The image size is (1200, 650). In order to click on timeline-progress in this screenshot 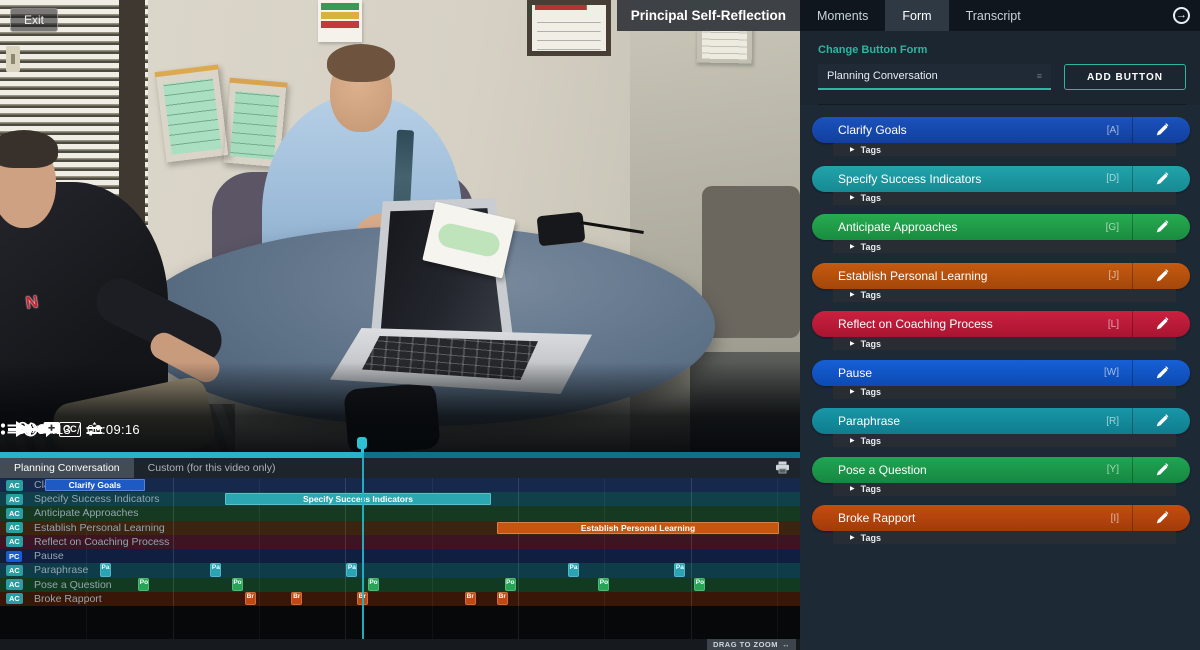, I will do `click(400, 455)`.